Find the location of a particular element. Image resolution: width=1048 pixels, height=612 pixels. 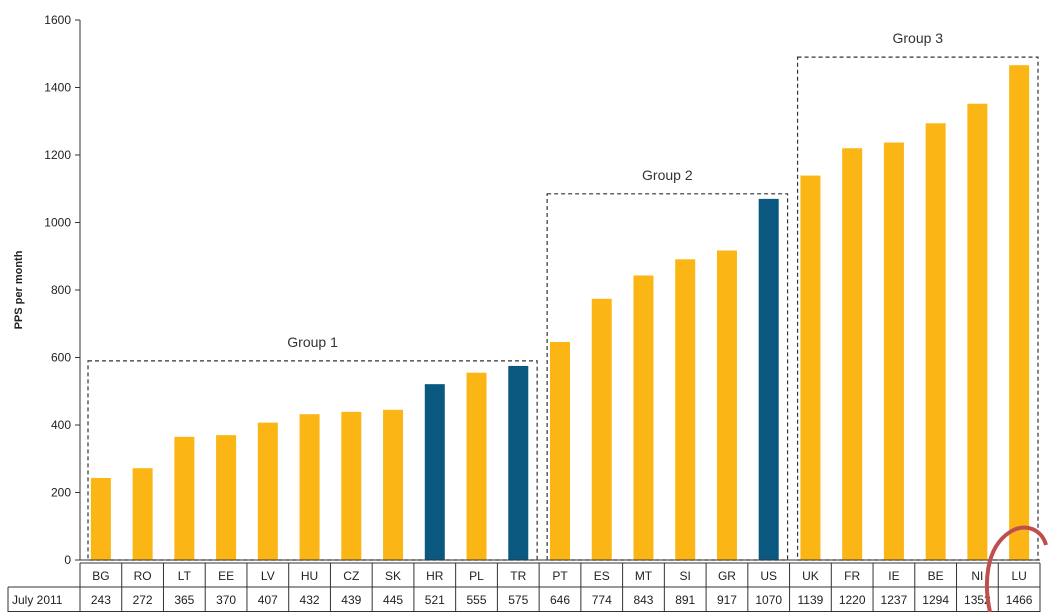

group-label: Group 1 is located at coordinates (312, 342).